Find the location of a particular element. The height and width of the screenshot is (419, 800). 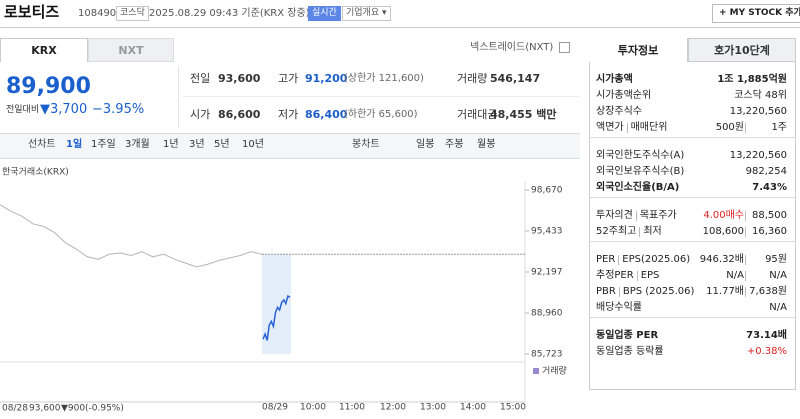

x-tick-label: 15:00 is located at coordinates (513, 408).